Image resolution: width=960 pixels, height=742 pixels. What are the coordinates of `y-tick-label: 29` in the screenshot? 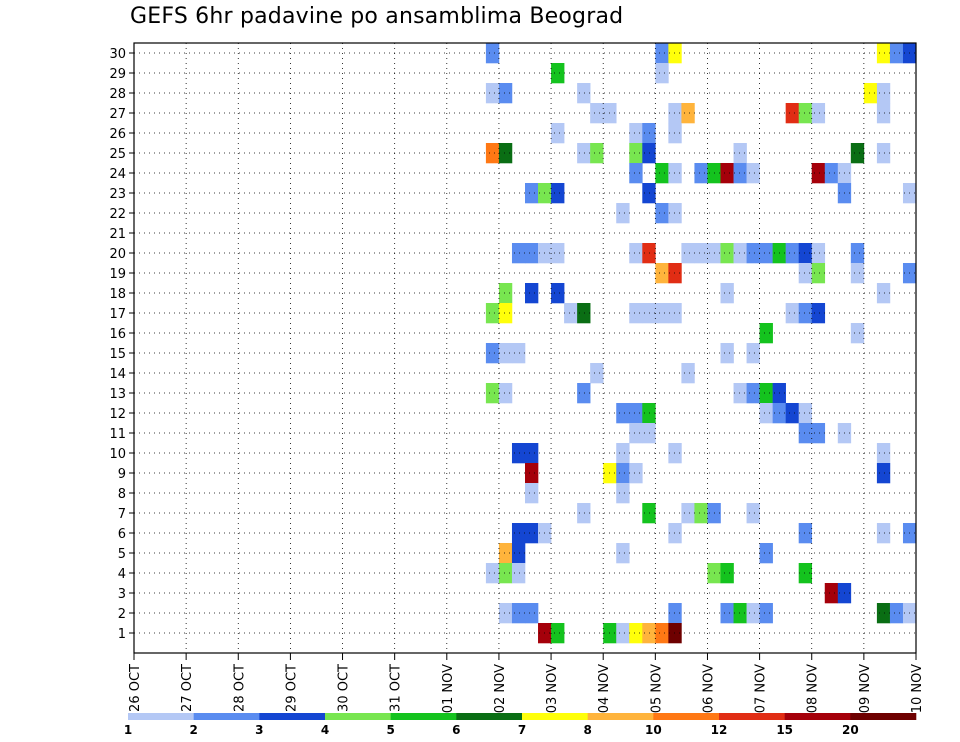 It's located at (117, 74).